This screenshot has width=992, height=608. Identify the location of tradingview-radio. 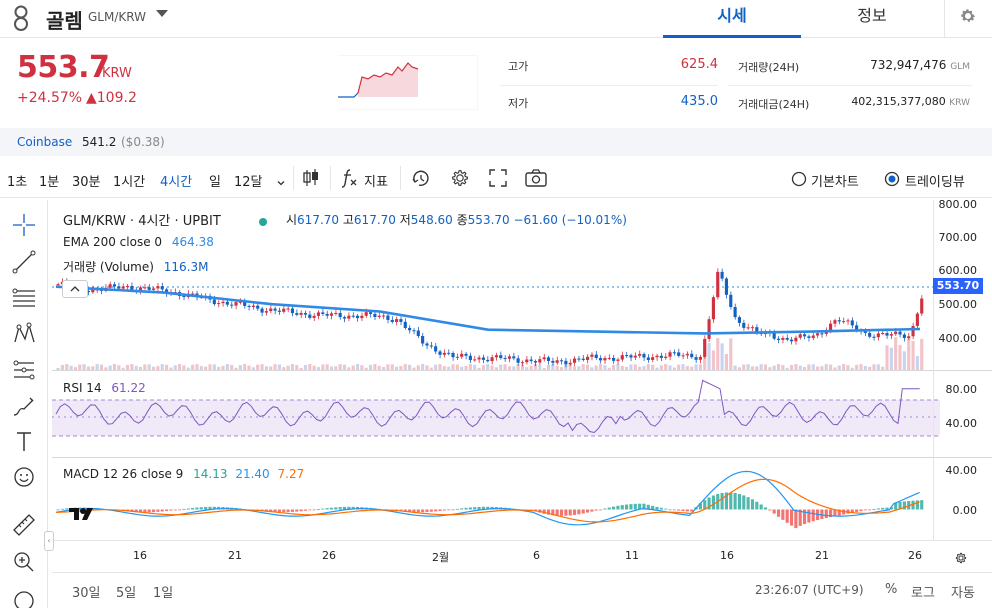
(892, 181).